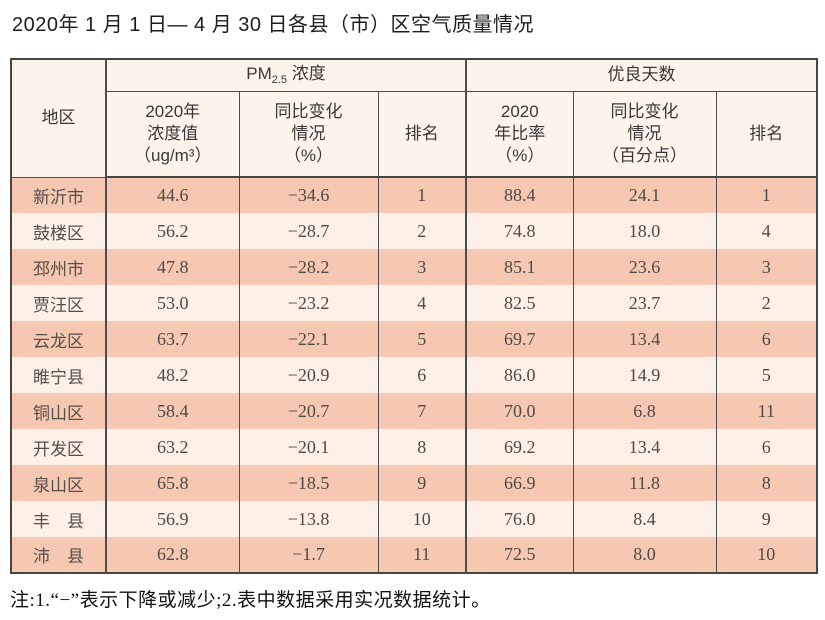 The width and height of the screenshot is (825, 620). I want to click on cell-pm25_value: 47.8, so click(172, 267).